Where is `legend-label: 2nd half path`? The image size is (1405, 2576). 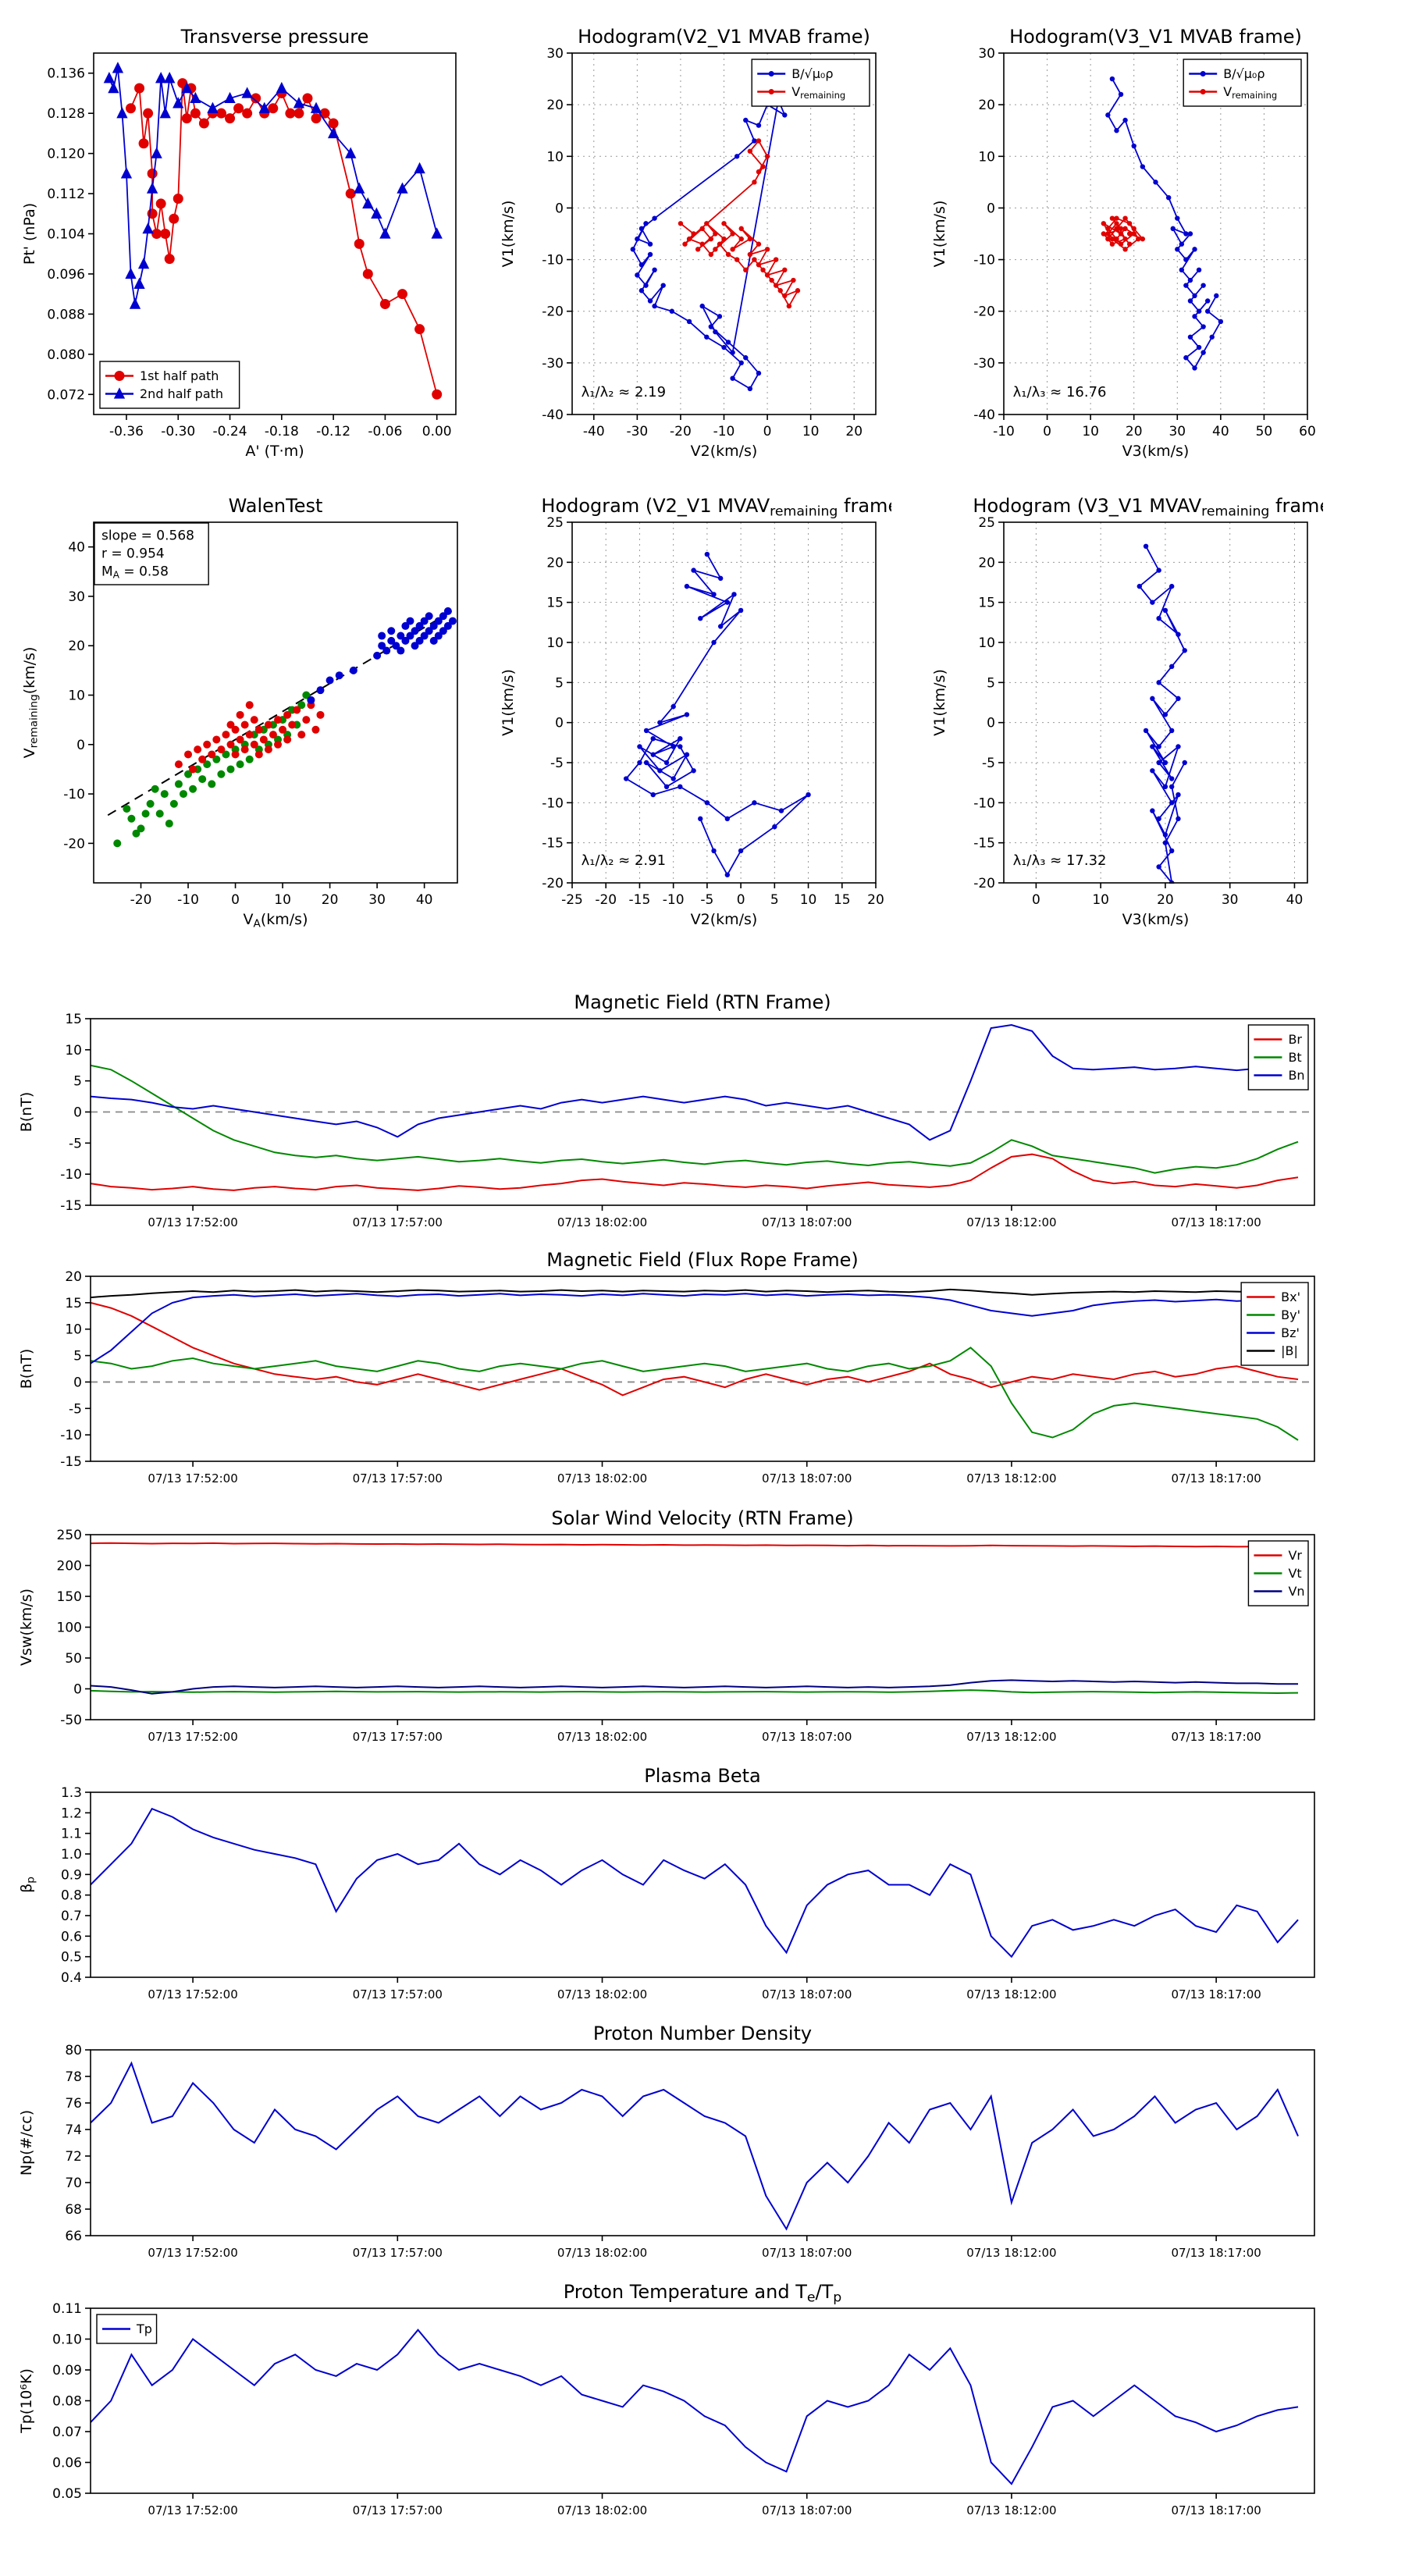
legend-label: 2nd half path is located at coordinates (181, 393).